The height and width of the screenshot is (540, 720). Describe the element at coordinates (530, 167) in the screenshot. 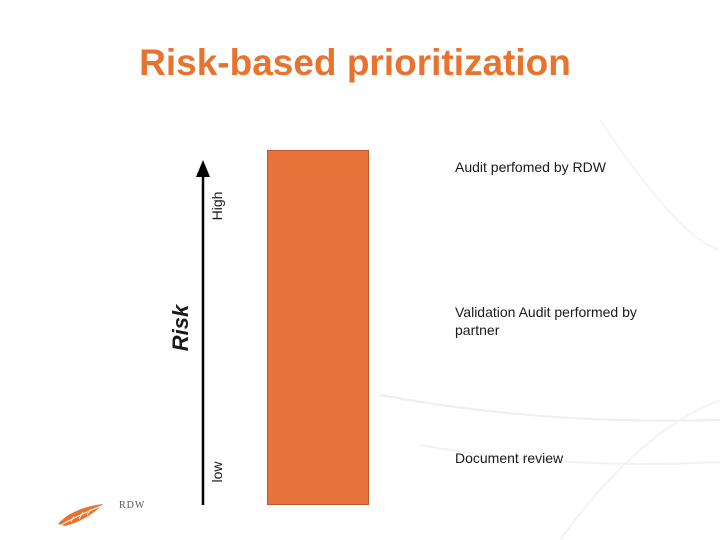

I see `level-high-description: Audit perfomed by RDW` at that location.